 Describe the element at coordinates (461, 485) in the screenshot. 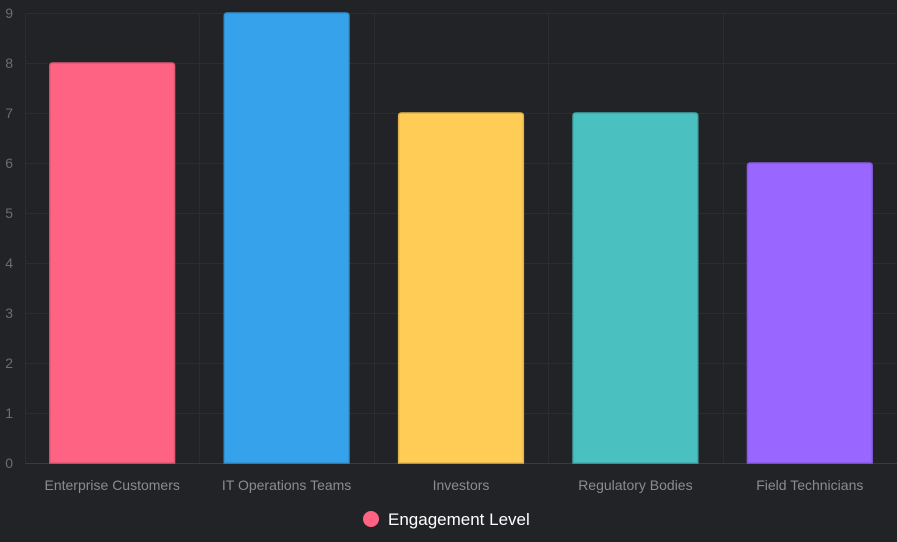

I see `x-tick-label-investors: Investors` at that location.